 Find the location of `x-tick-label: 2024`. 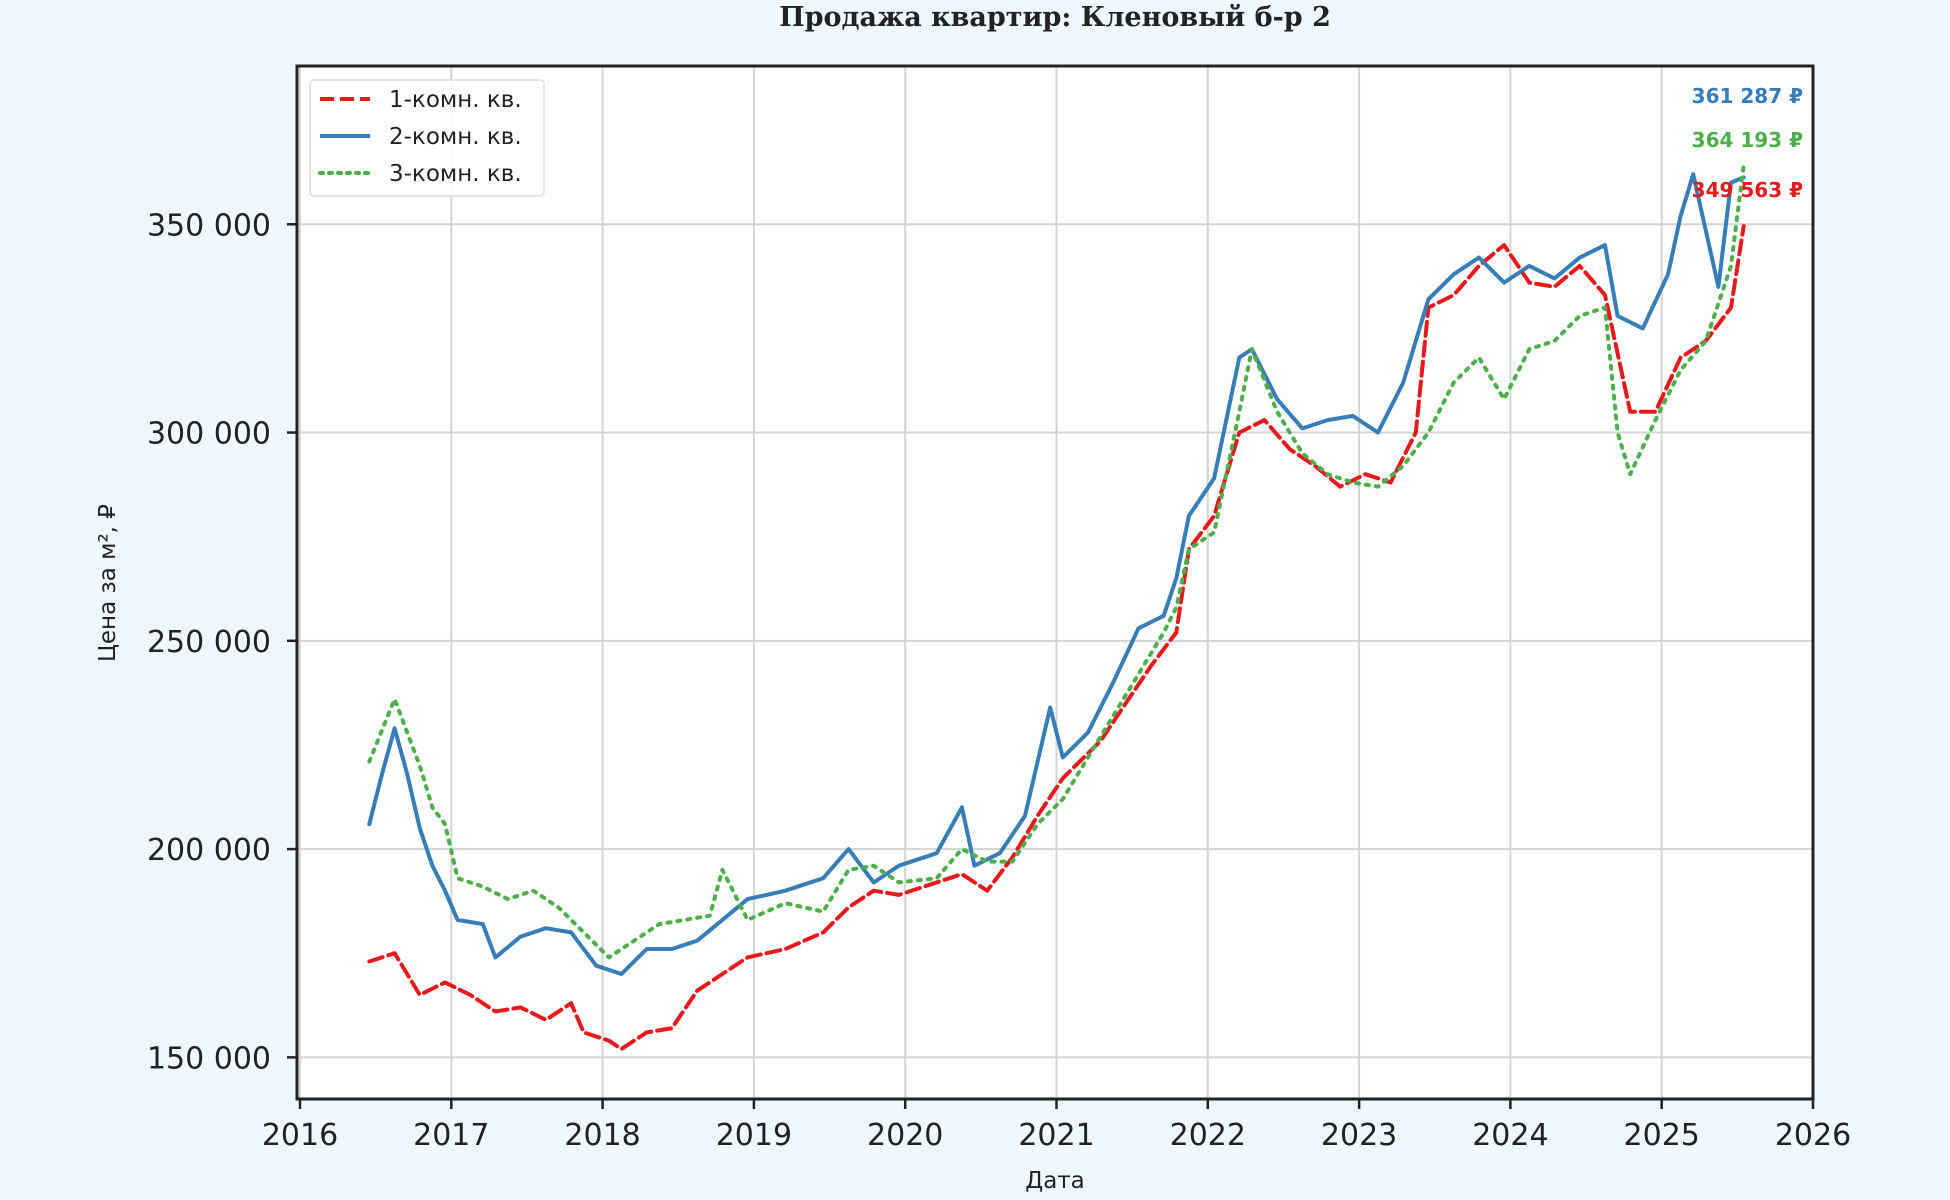

x-tick-label: 2024 is located at coordinates (1510, 1135).